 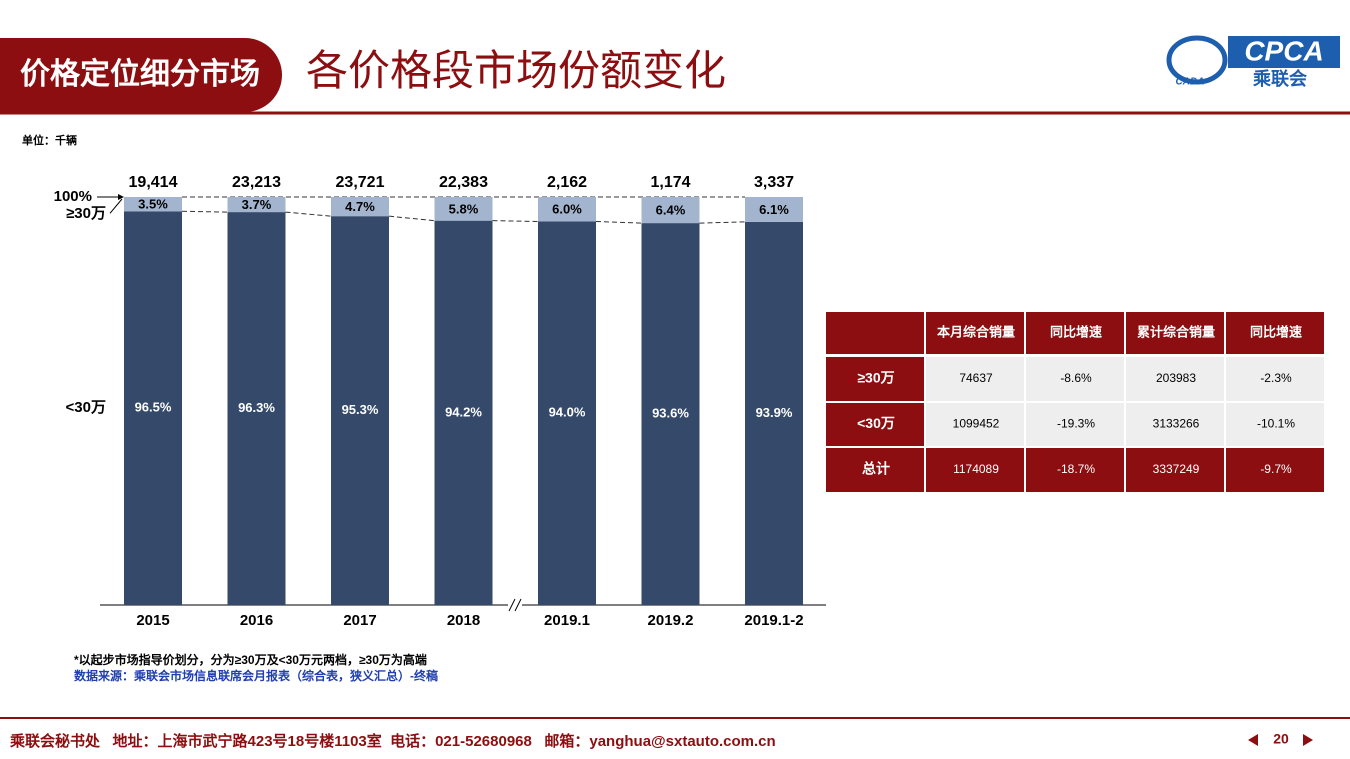 I want to click on table-cell-text: 203983, so click(x=1176, y=378).